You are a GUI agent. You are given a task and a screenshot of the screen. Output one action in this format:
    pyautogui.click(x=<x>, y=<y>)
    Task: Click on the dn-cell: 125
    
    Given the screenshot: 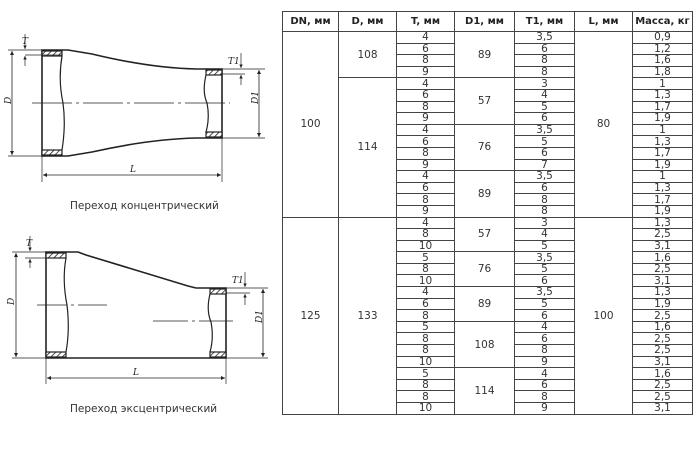 What is the action you would take?
    pyautogui.click(x=310, y=315)
    